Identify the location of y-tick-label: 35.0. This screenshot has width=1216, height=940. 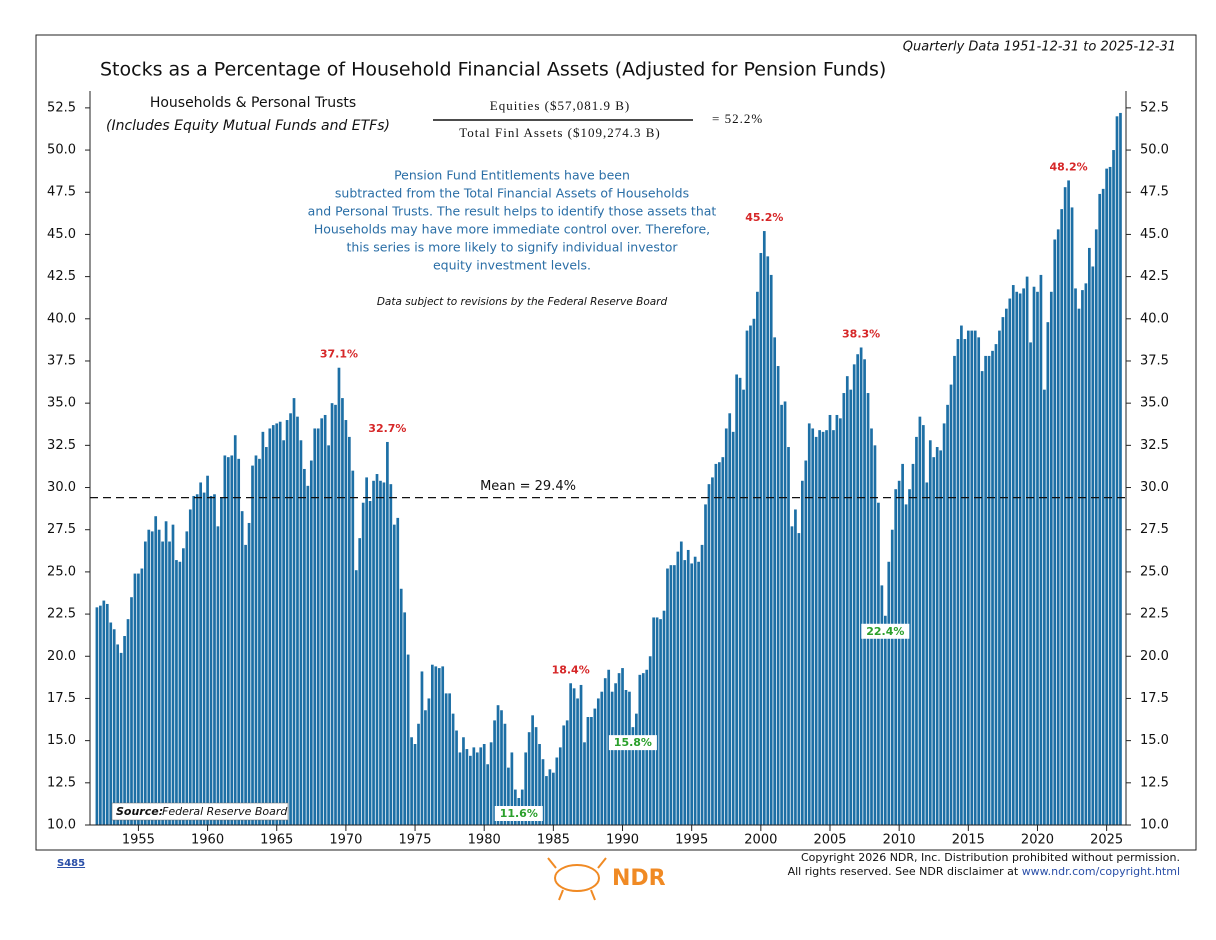
(1154, 403).